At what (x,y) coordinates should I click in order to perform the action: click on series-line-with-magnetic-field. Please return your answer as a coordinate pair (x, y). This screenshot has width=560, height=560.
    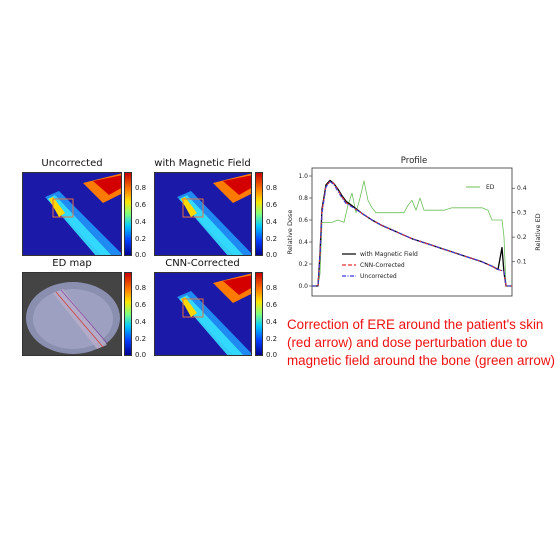
    Looking at the image, I should click on (412, 233).